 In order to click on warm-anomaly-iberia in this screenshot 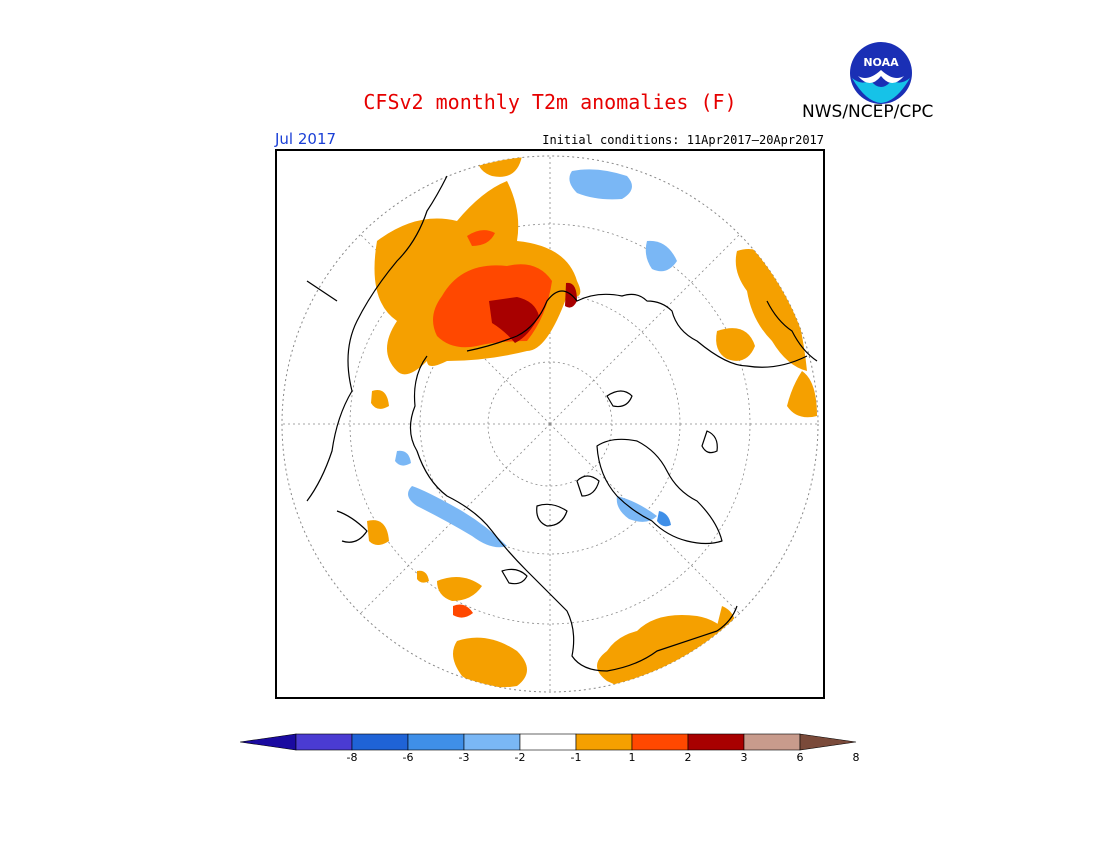, I will do `click(802, 394)`.